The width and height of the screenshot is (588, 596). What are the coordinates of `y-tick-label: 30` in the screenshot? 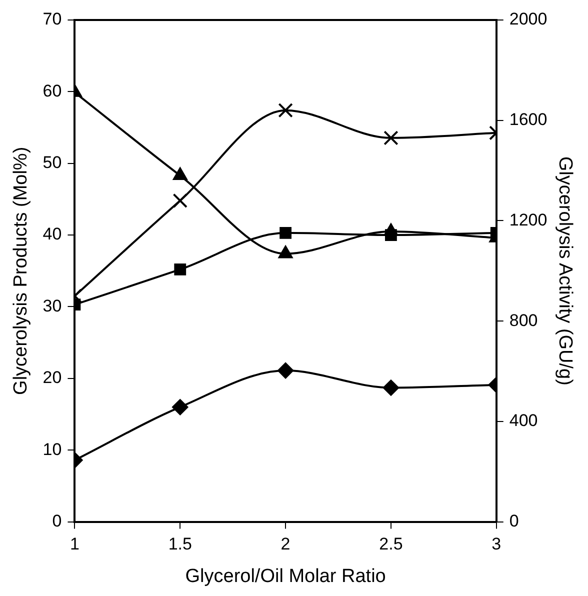 It's located at (52, 306).